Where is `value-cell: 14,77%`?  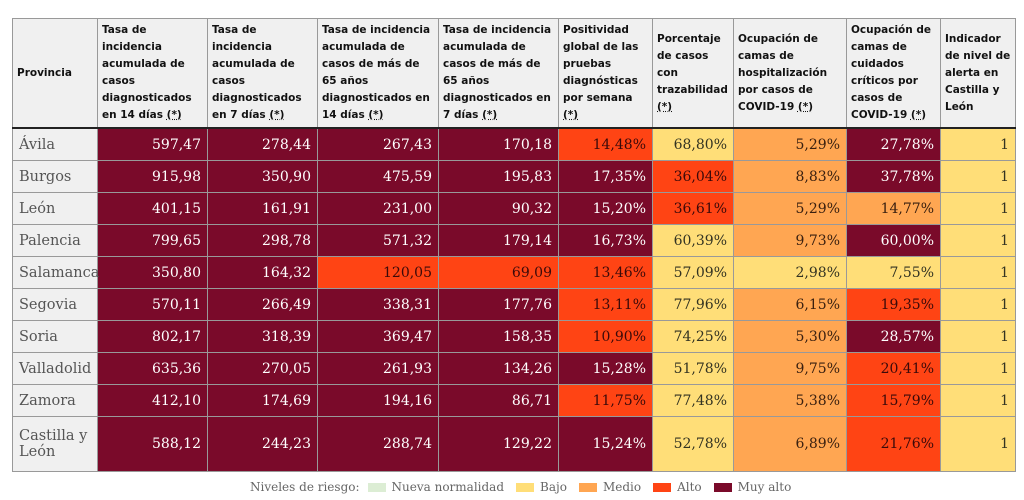 value-cell: 14,77% is located at coordinates (893, 208).